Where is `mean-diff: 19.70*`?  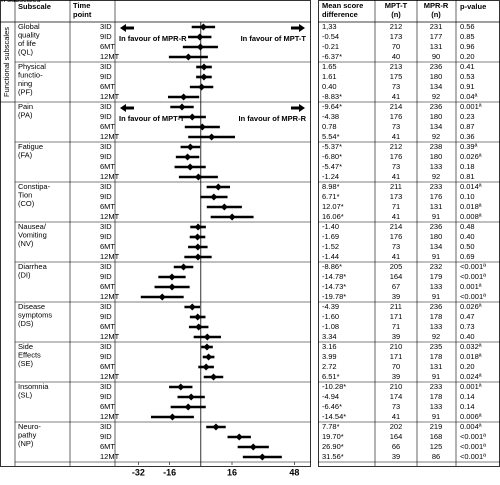
mean-diff: 19.70* is located at coordinates (333, 436).